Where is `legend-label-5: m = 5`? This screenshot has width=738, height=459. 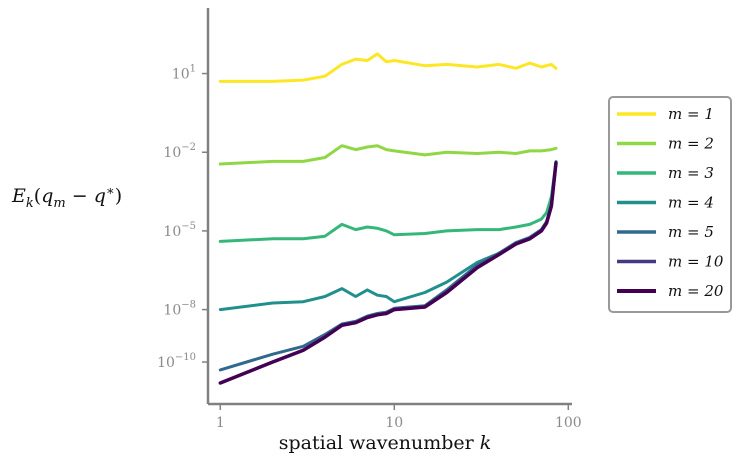 legend-label-5: m = 5 is located at coordinates (691, 232).